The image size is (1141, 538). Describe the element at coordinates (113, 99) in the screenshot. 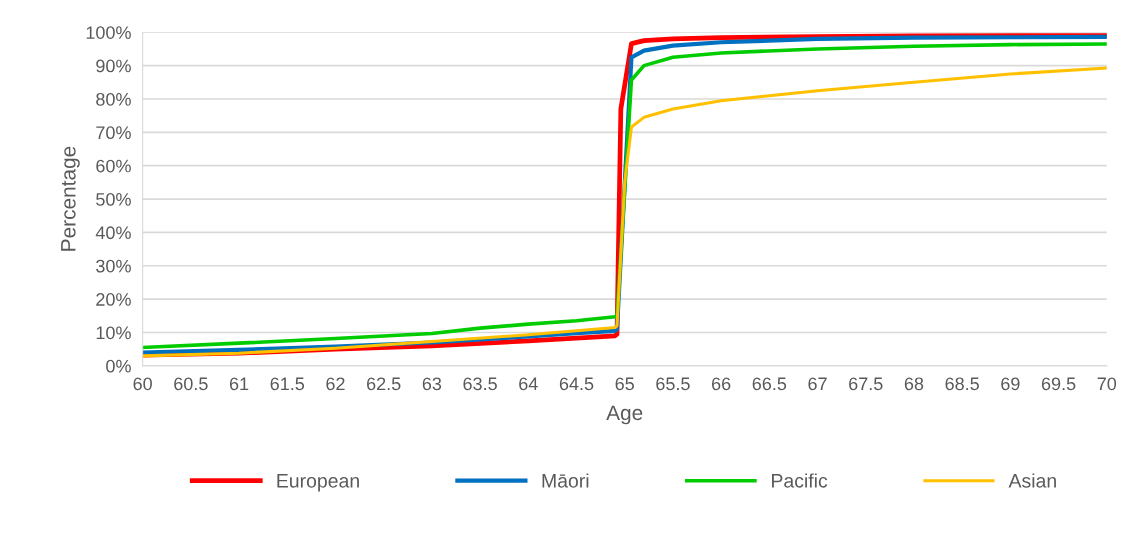

I see `y-tick-label: 80%` at that location.